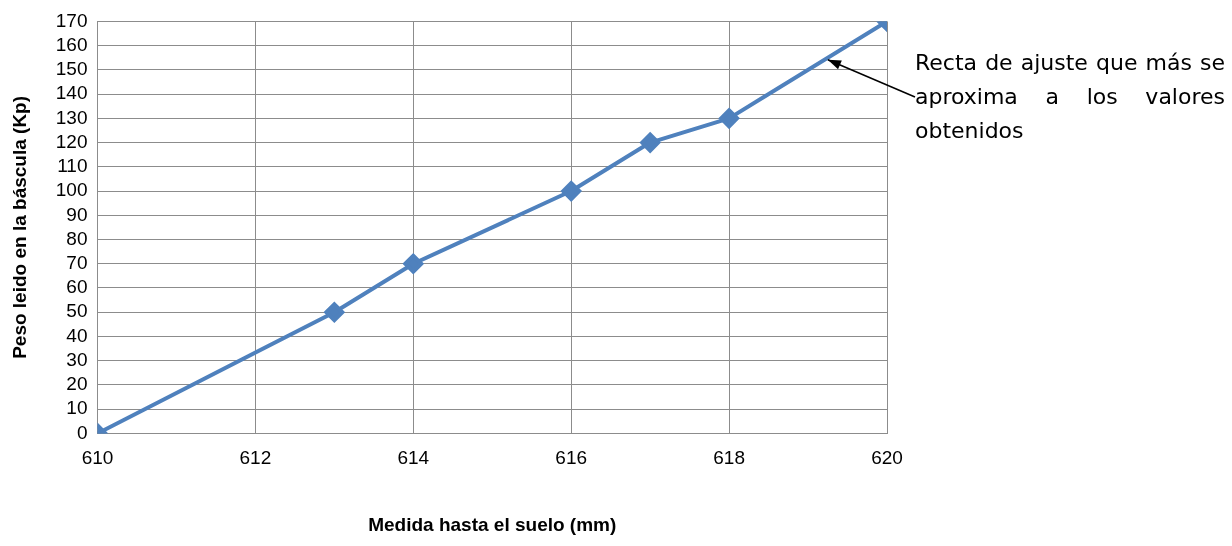 This screenshot has height=546, width=1232. I want to click on x-tick-label: 620, so click(887, 458).